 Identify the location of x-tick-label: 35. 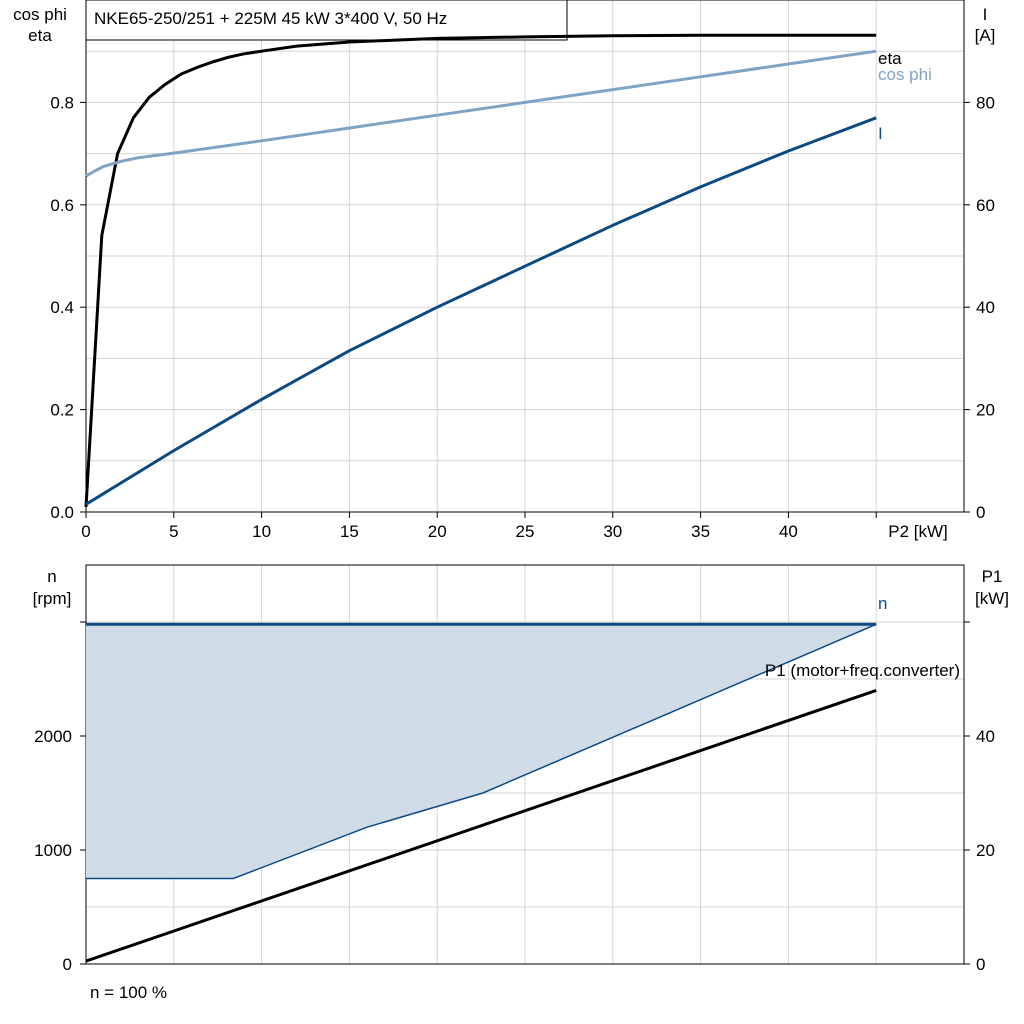
(700, 531).